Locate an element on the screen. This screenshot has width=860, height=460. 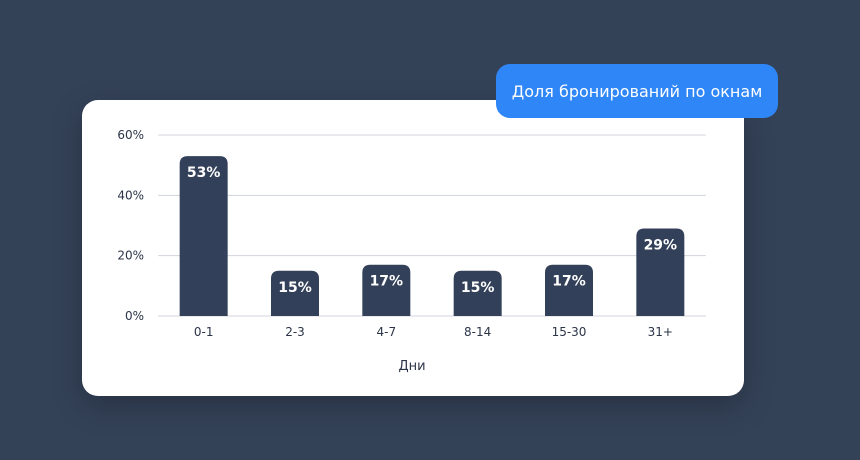
chart-title-badge: Доля бронирований по окнам is located at coordinates (637, 91).